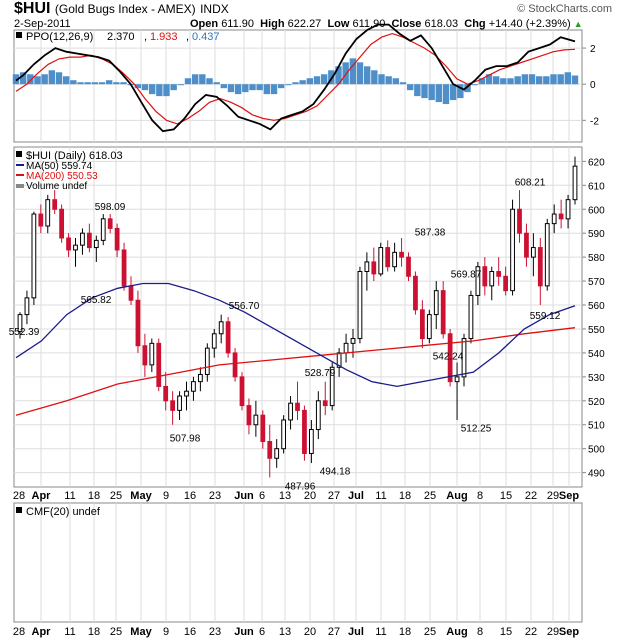  I want to click on x-axis-label: 18, so click(405, 496).